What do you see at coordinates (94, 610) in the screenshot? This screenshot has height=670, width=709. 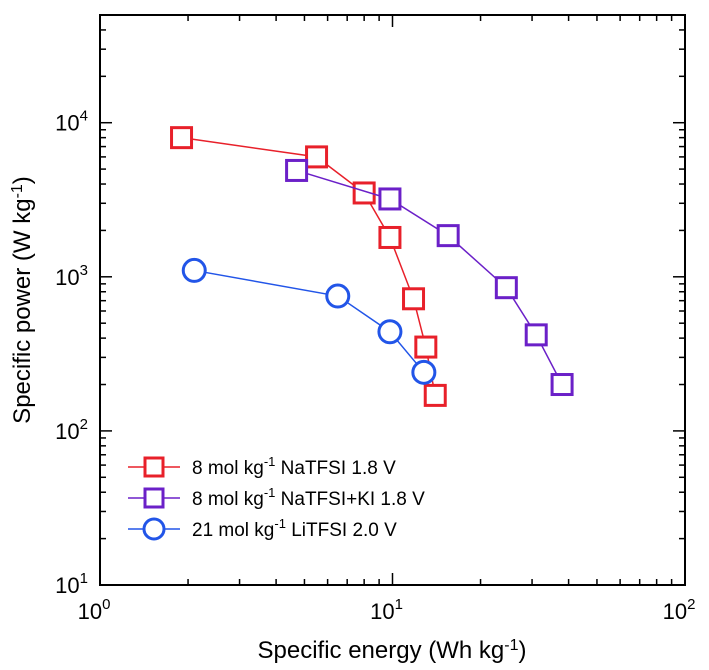 I see `x-tick-label: 10⁰` at bounding box center [94, 610].